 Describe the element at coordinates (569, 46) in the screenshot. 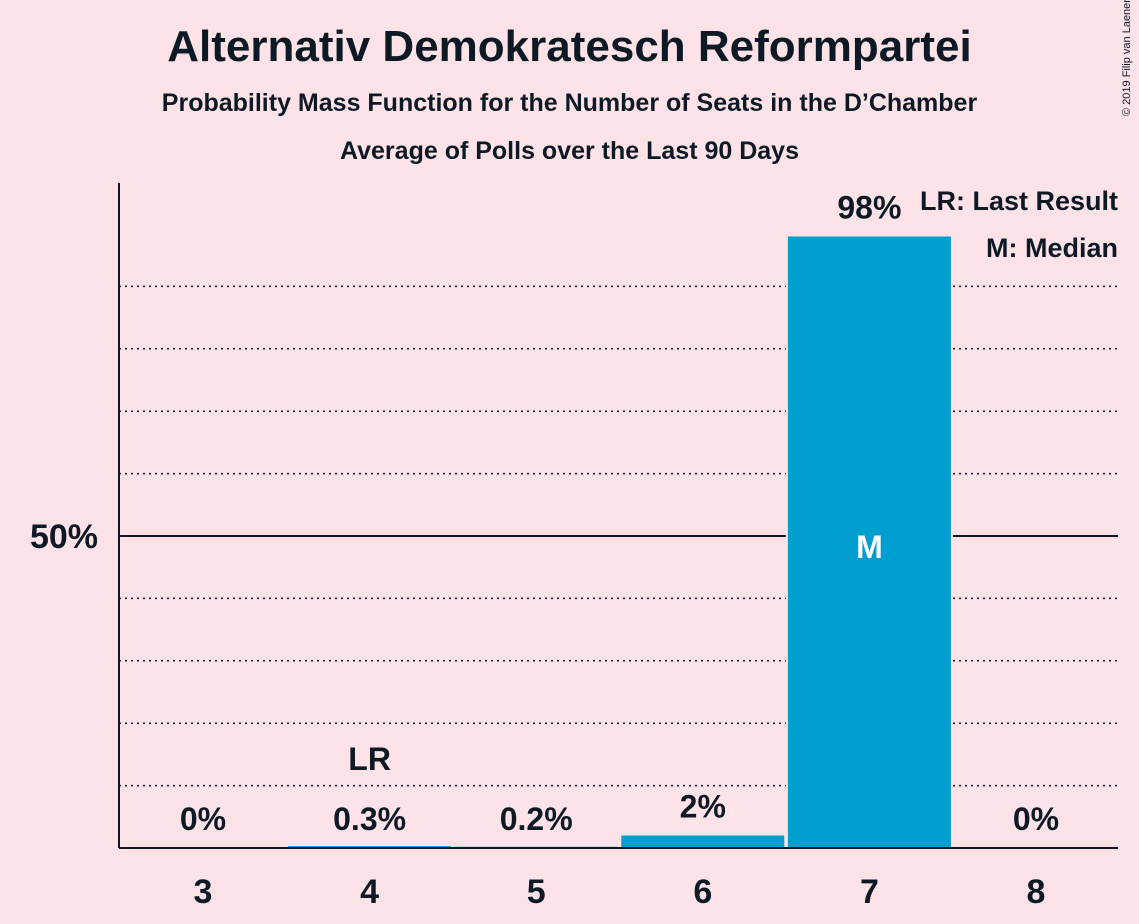

I see `chart-title: Alternativ Demokratesch Reformpartei` at that location.